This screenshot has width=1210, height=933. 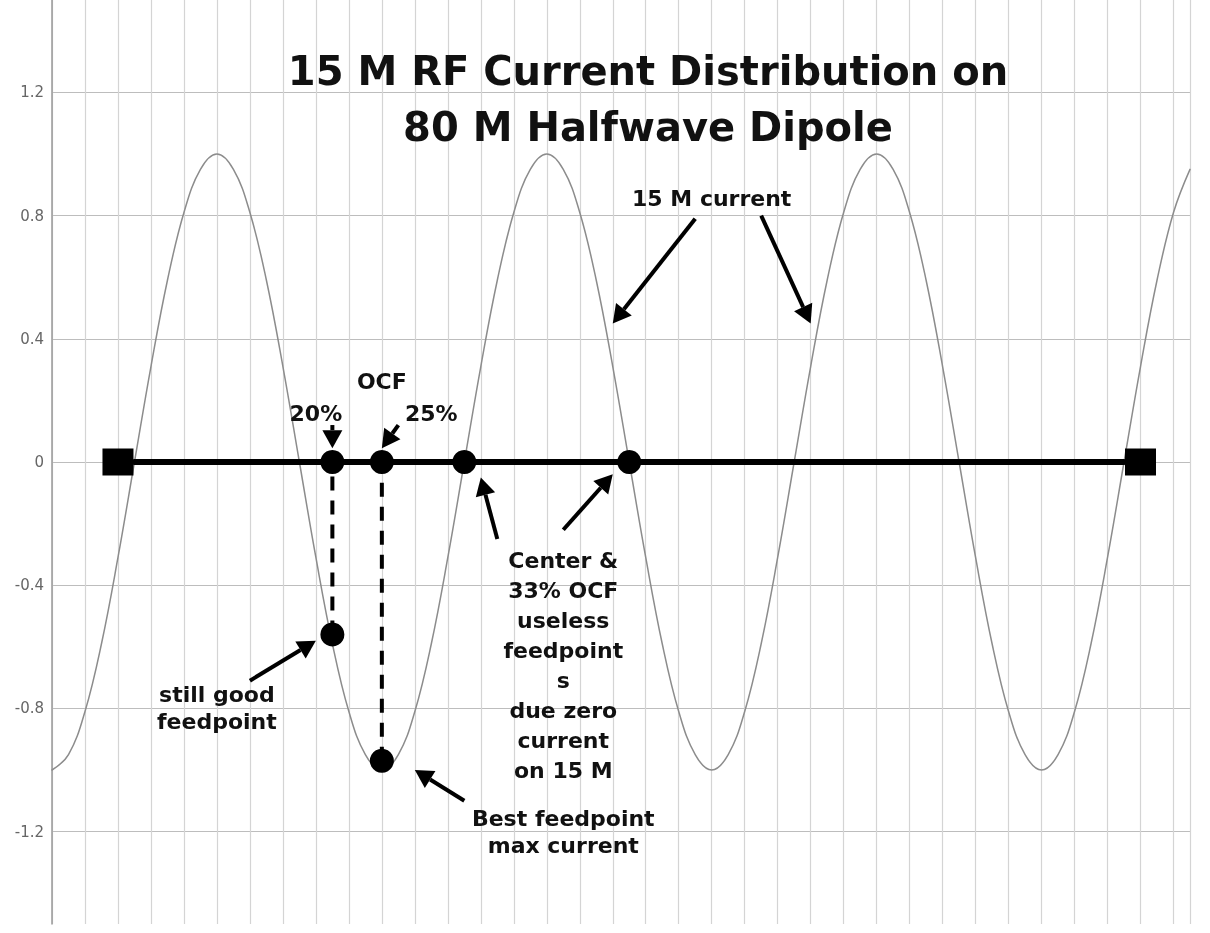 I want to click on annotation: Center & 33% OCF useless feedpoint s due zero current on 15 M, so click(x=563, y=665).